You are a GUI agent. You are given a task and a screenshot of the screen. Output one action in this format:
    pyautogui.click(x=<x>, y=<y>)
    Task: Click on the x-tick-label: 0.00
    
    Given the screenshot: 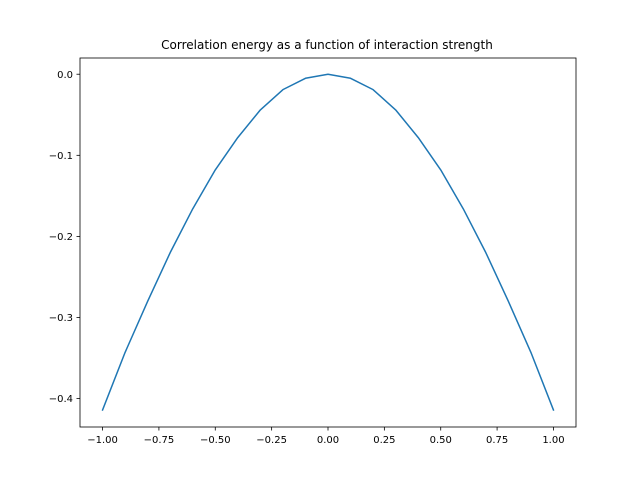 What is the action you would take?
    pyautogui.click(x=328, y=440)
    